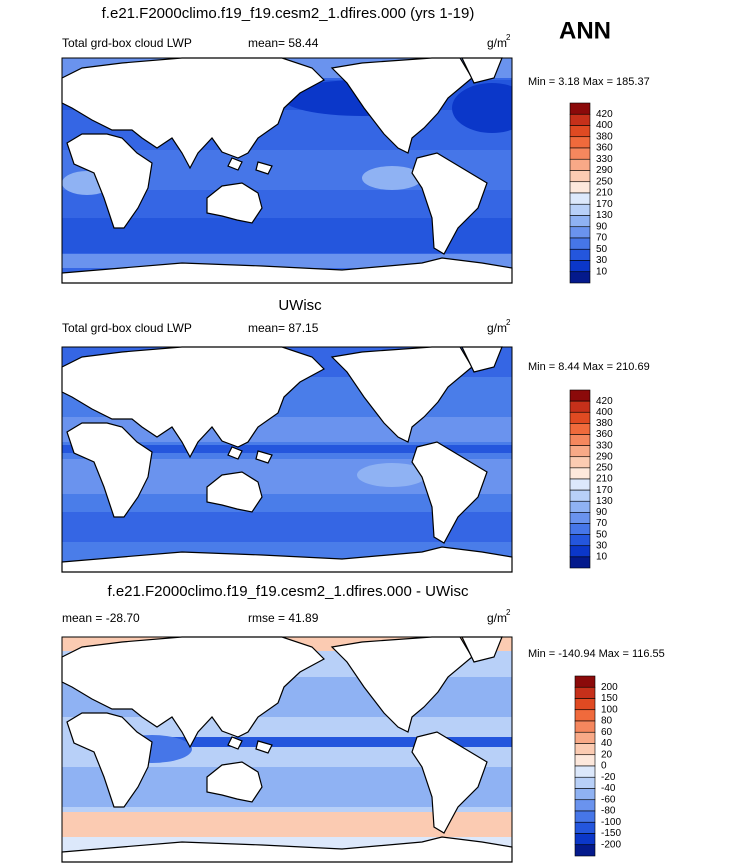 The width and height of the screenshot is (732, 865). Describe the element at coordinates (604, 215) in the screenshot. I see `colorbar-label: 130` at that location.